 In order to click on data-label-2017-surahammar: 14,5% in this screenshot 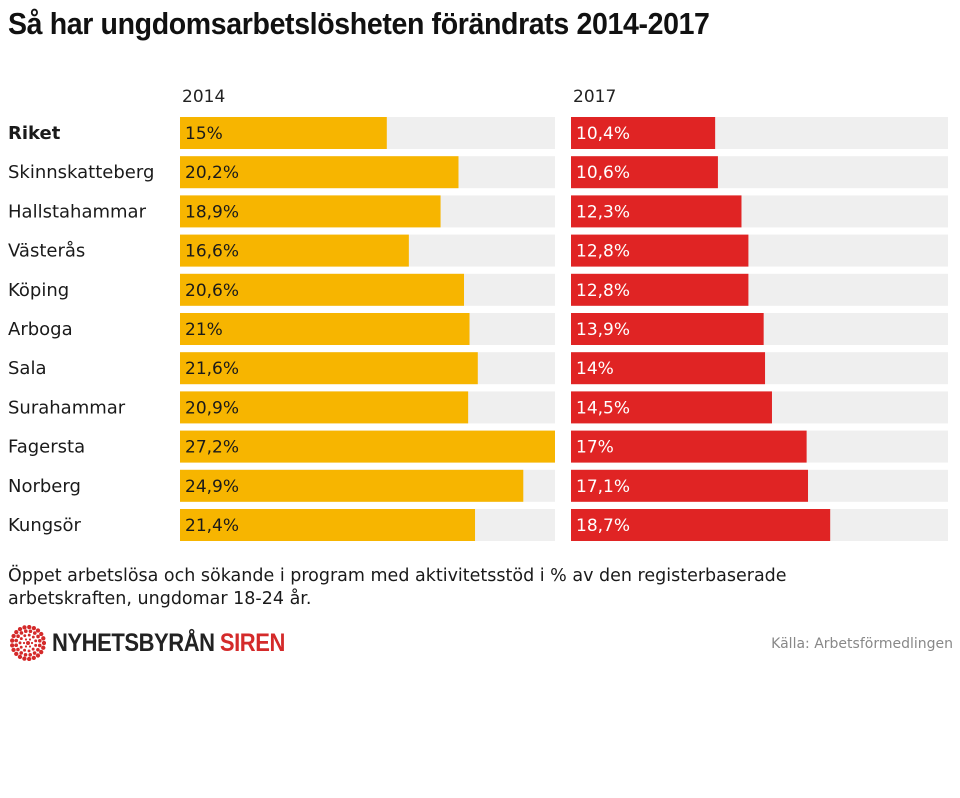, I will do `click(603, 408)`.